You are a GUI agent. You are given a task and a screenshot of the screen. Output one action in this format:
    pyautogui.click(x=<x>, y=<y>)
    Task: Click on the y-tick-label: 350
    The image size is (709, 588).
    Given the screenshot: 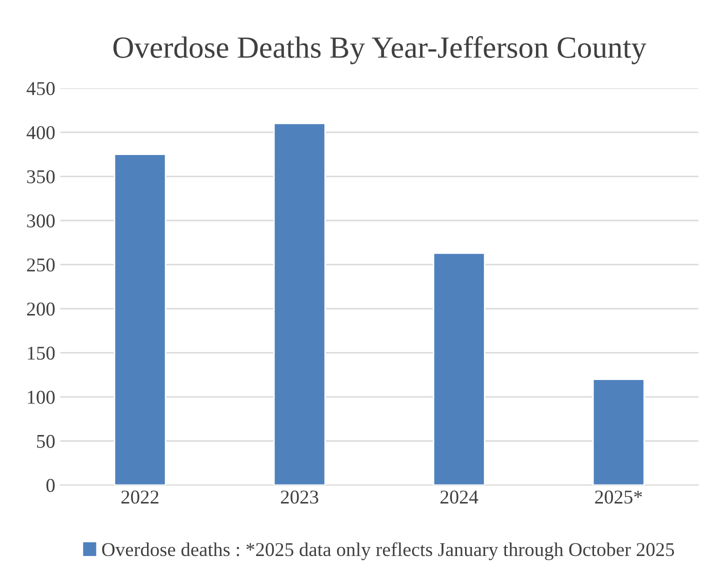 What is the action you would take?
    pyautogui.click(x=41, y=177)
    